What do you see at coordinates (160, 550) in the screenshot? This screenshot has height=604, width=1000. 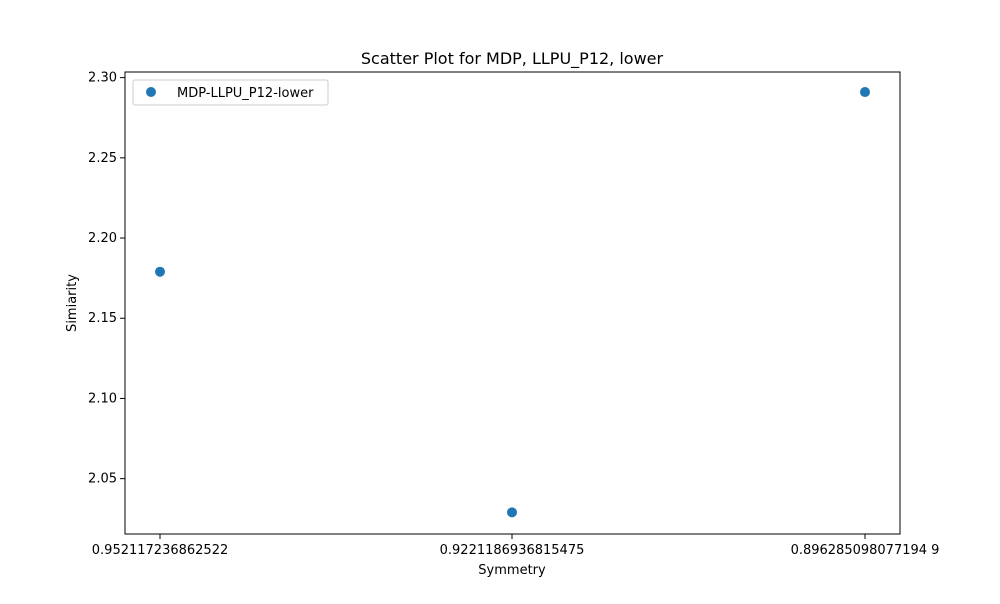 I see `x-tick-label: 0.952117236862522` at bounding box center [160, 550].